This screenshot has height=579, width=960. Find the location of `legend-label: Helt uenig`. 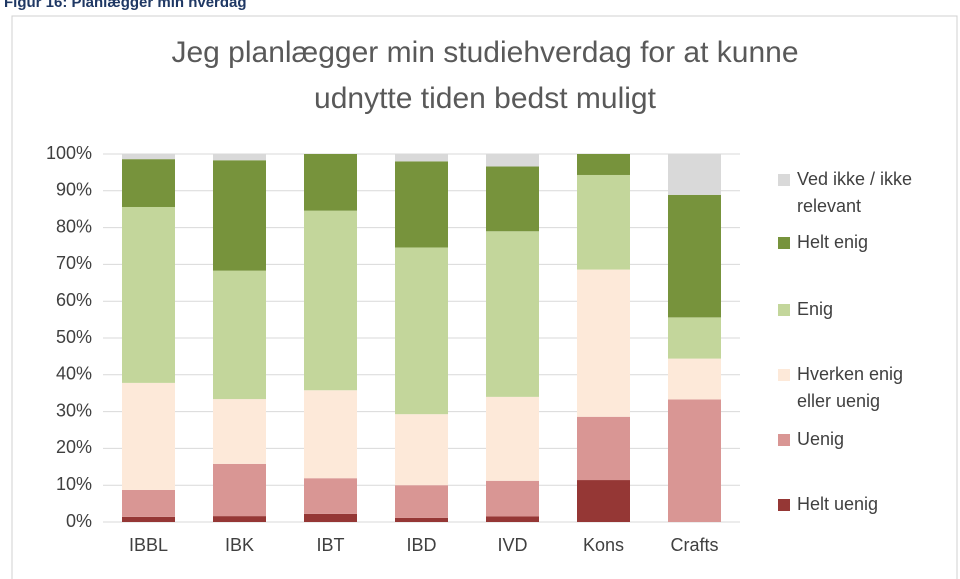

legend-label: Helt uenig is located at coordinates (837, 504).